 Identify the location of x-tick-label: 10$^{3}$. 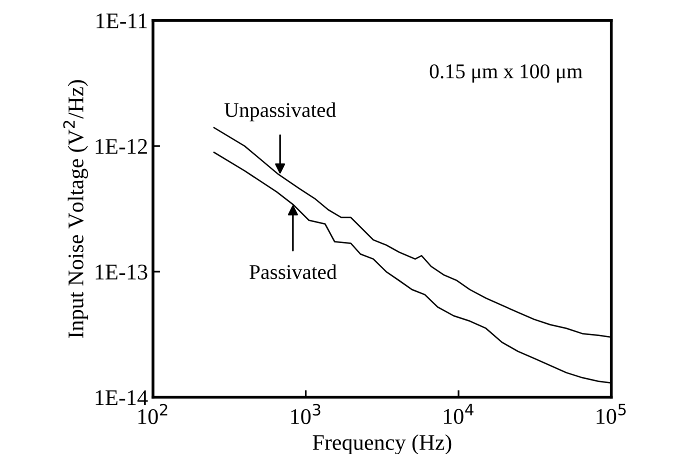
(305, 414).